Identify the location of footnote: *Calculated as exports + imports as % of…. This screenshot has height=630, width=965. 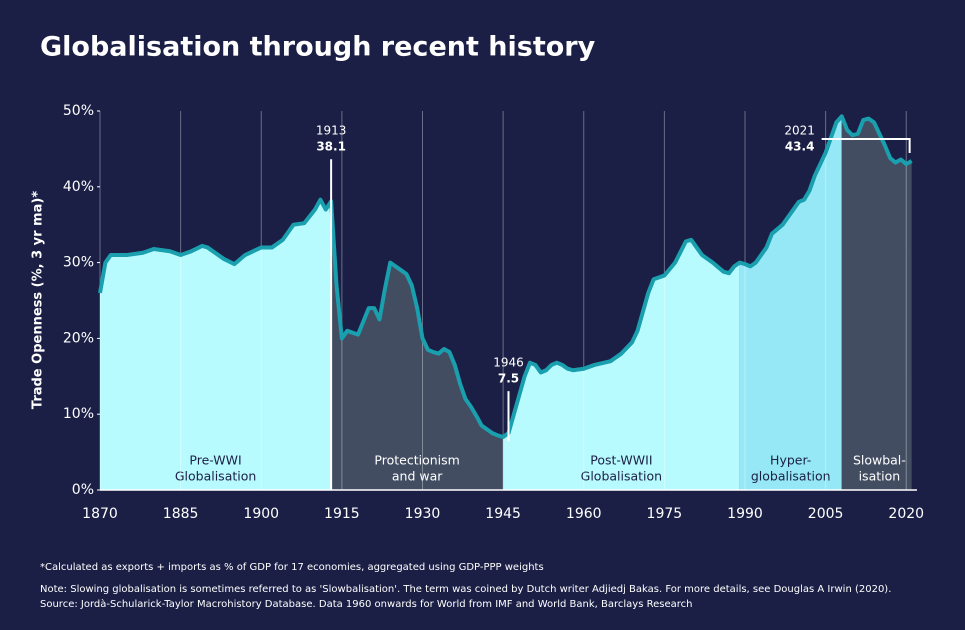
(292, 567).